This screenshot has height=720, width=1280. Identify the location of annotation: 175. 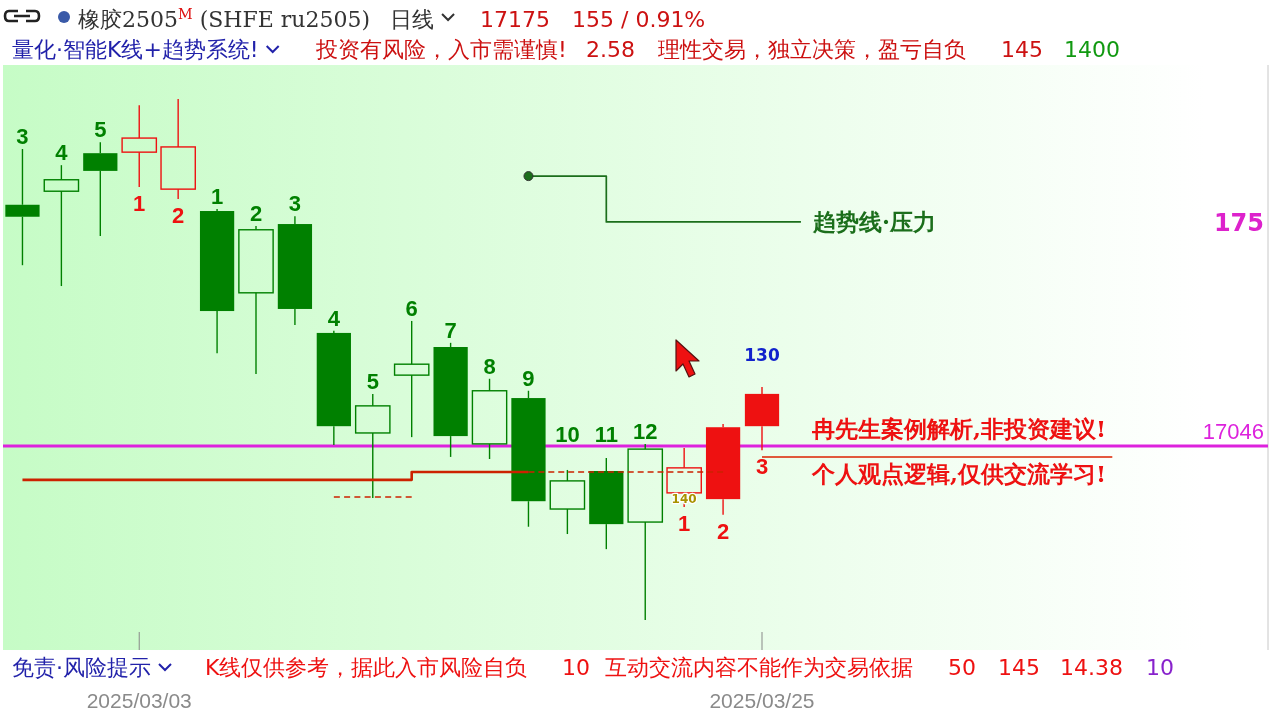
(1238, 223).